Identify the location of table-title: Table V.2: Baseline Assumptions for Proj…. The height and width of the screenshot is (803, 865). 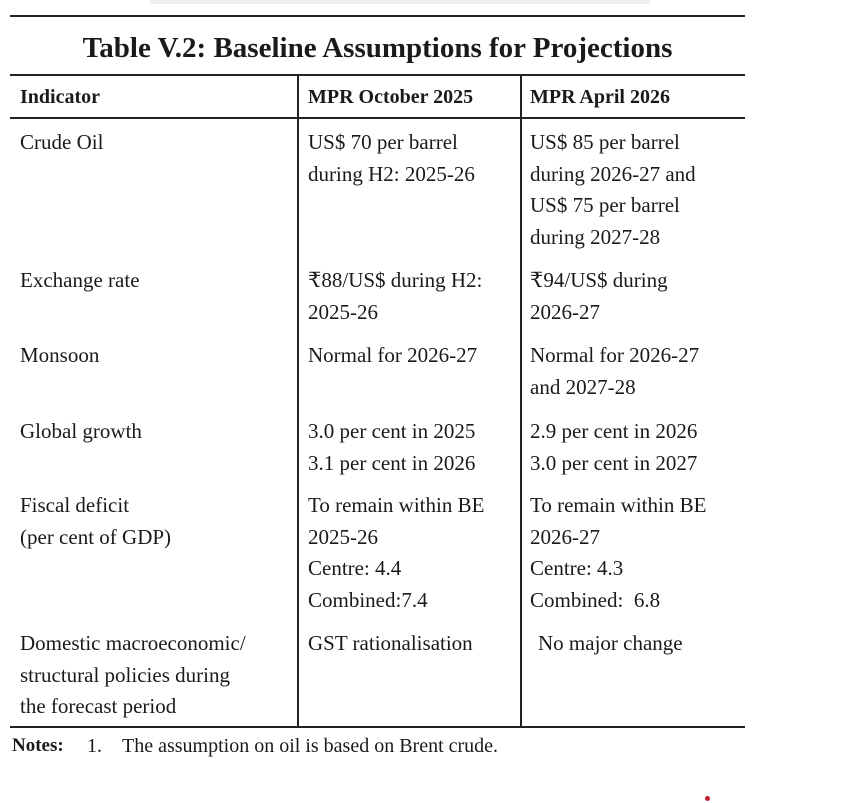
(377, 48).